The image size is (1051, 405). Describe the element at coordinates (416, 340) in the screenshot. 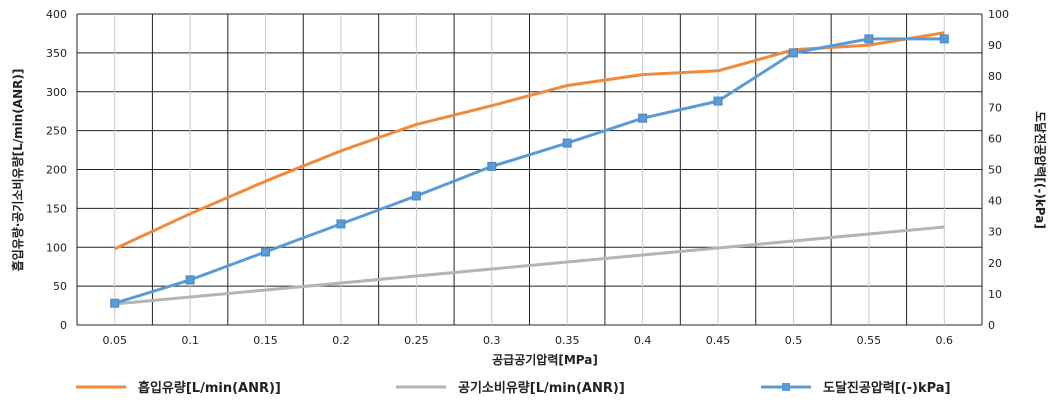

I see `x-tick-label: 0.25` at that location.